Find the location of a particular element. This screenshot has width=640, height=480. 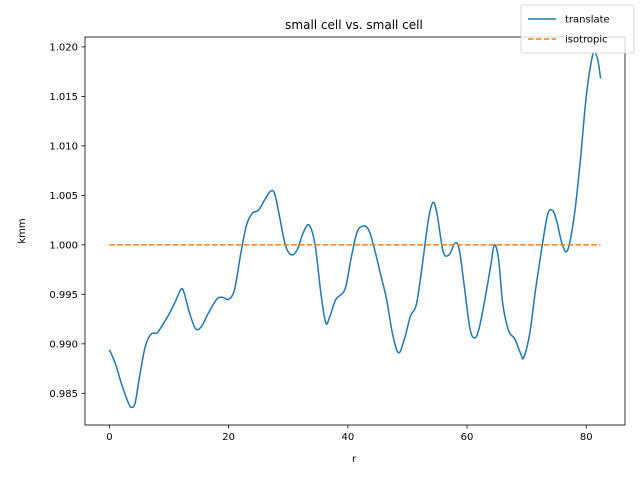

y-tick-label: 1.010 is located at coordinates (63, 146).